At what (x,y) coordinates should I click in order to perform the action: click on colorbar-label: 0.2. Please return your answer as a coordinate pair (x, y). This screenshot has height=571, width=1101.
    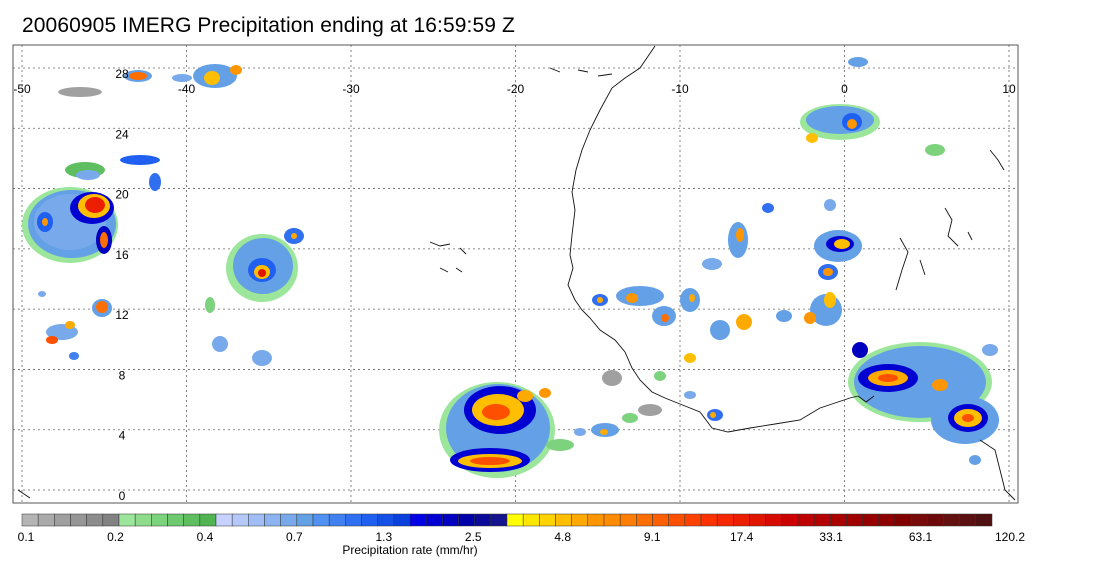
    Looking at the image, I should click on (115, 537).